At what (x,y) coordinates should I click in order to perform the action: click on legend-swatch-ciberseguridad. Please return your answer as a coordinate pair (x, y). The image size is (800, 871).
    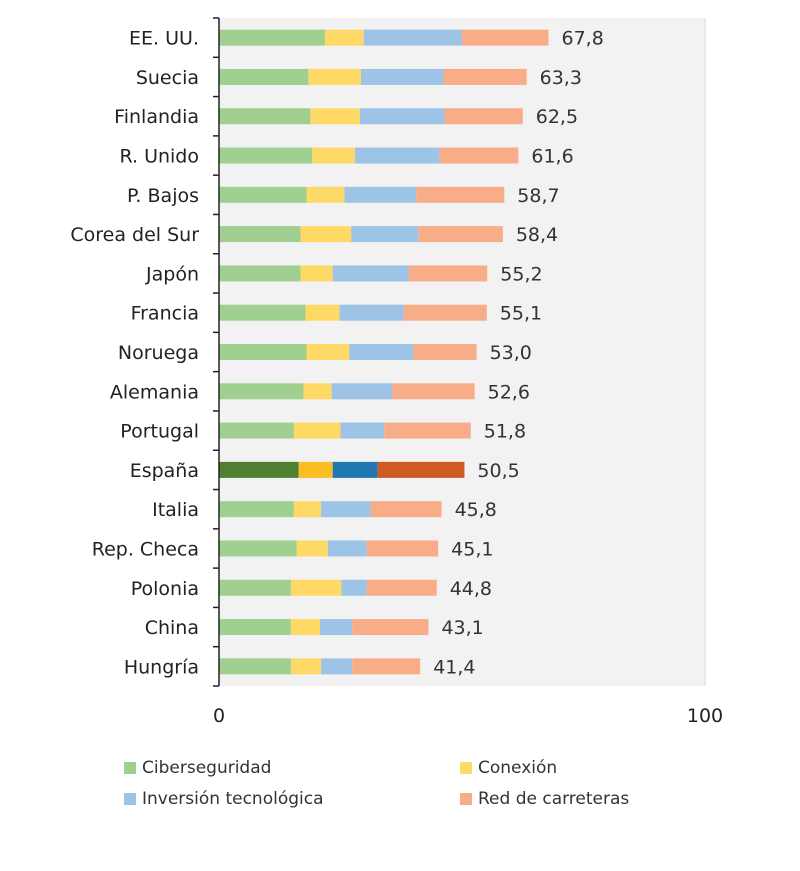
    Looking at the image, I should click on (130, 768).